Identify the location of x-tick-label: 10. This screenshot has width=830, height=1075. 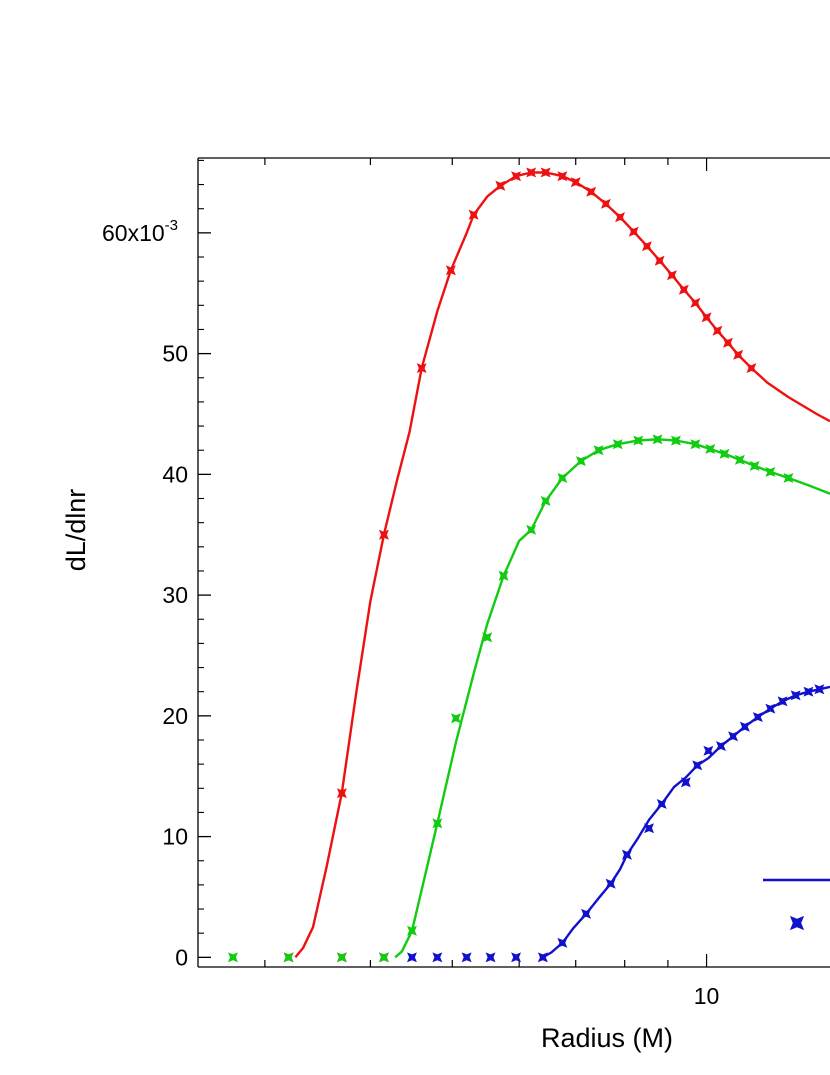
(707, 996).